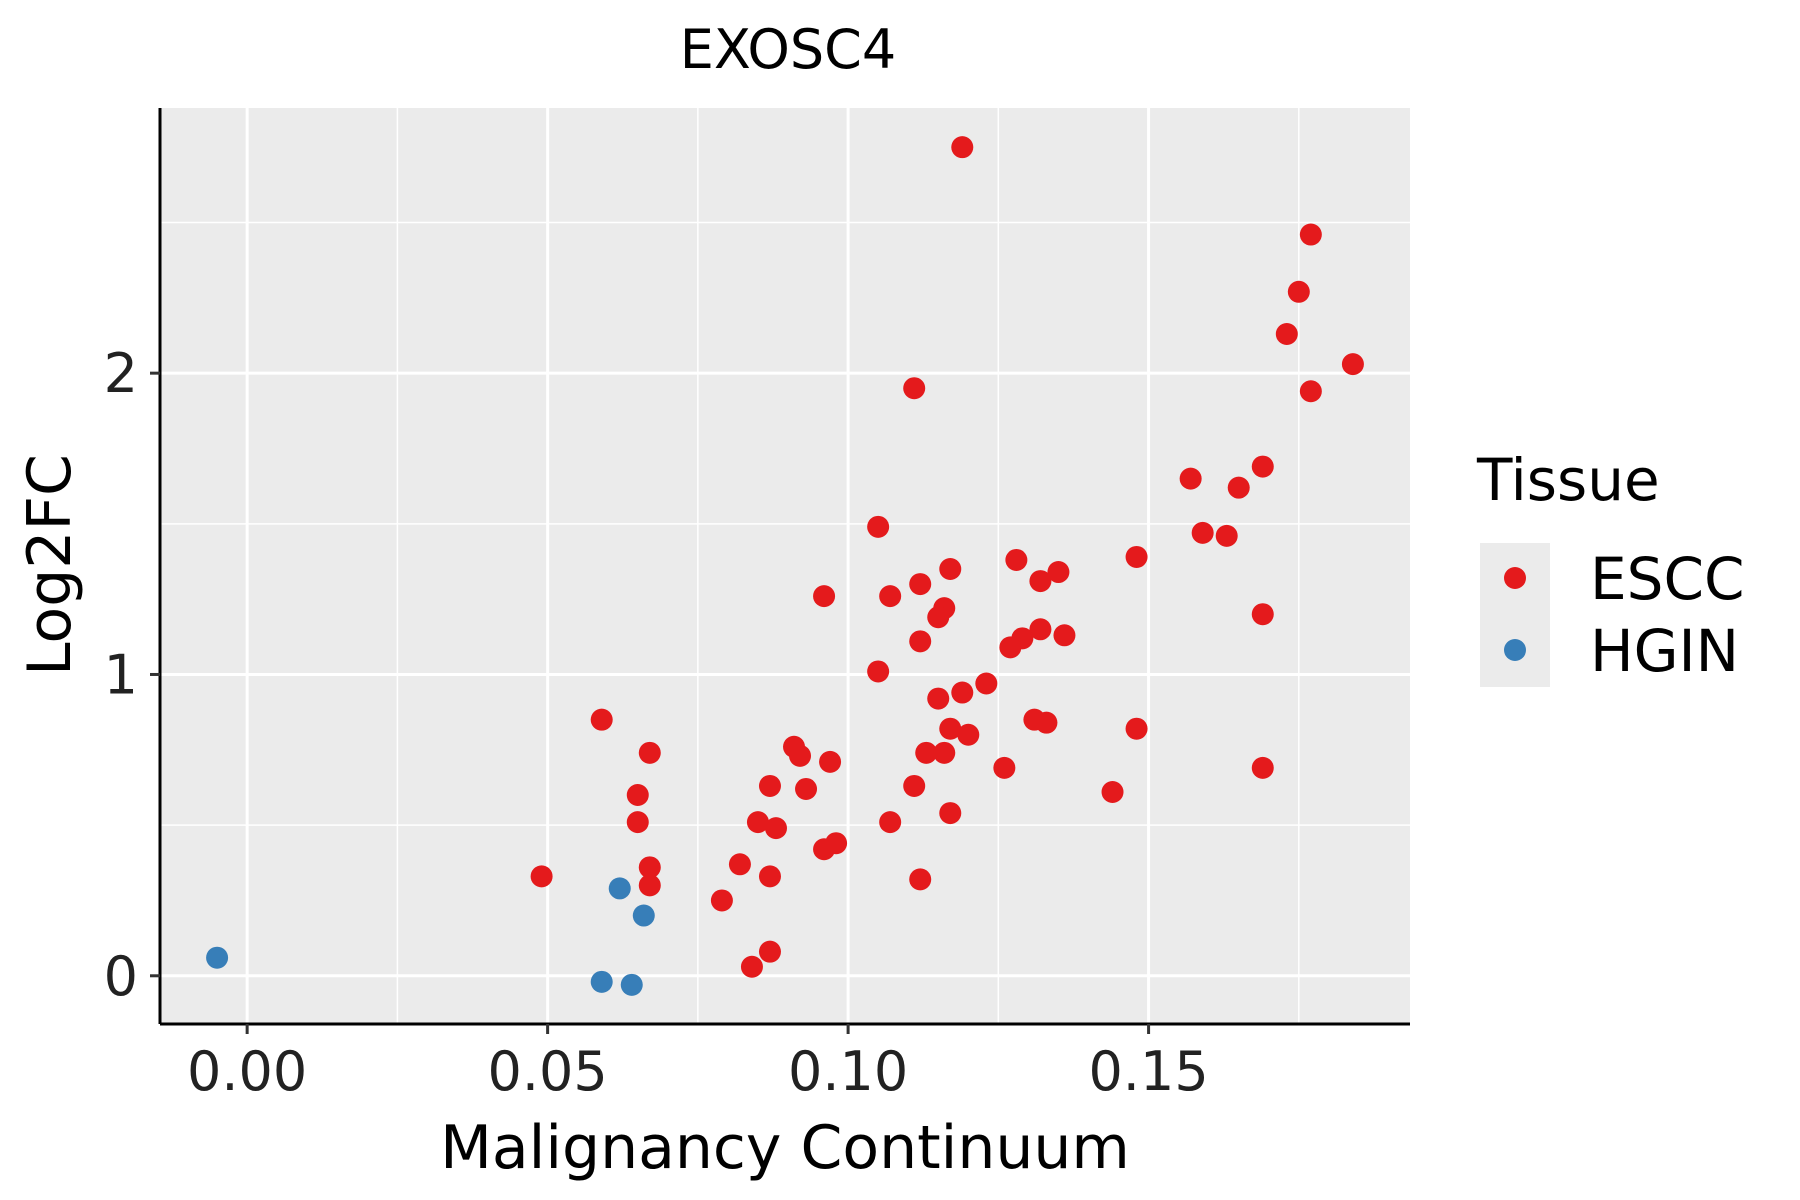 The height and width of the screenshot is (1200, 1800). Describe the element at coordinates (1515, 615) in the screenshot. I see `legend-key-background` at that location.